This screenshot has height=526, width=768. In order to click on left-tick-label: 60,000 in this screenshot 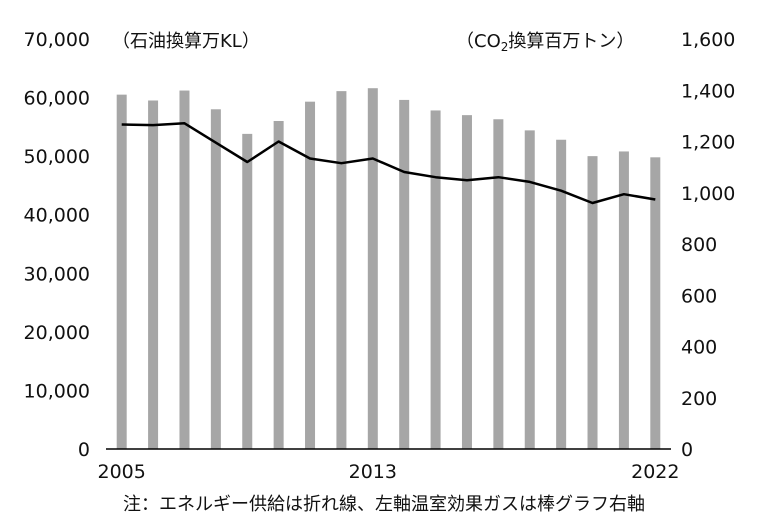, I will do `click(57, 99)`.